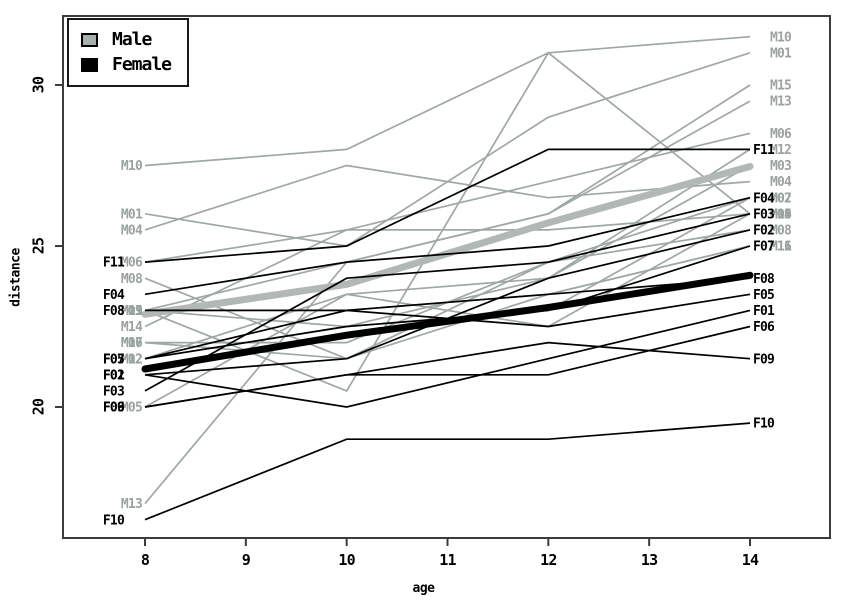  What do you see at coordinates (447, 471) in the screenshot?
I see `line-F10` at bounding box center [447, 471].